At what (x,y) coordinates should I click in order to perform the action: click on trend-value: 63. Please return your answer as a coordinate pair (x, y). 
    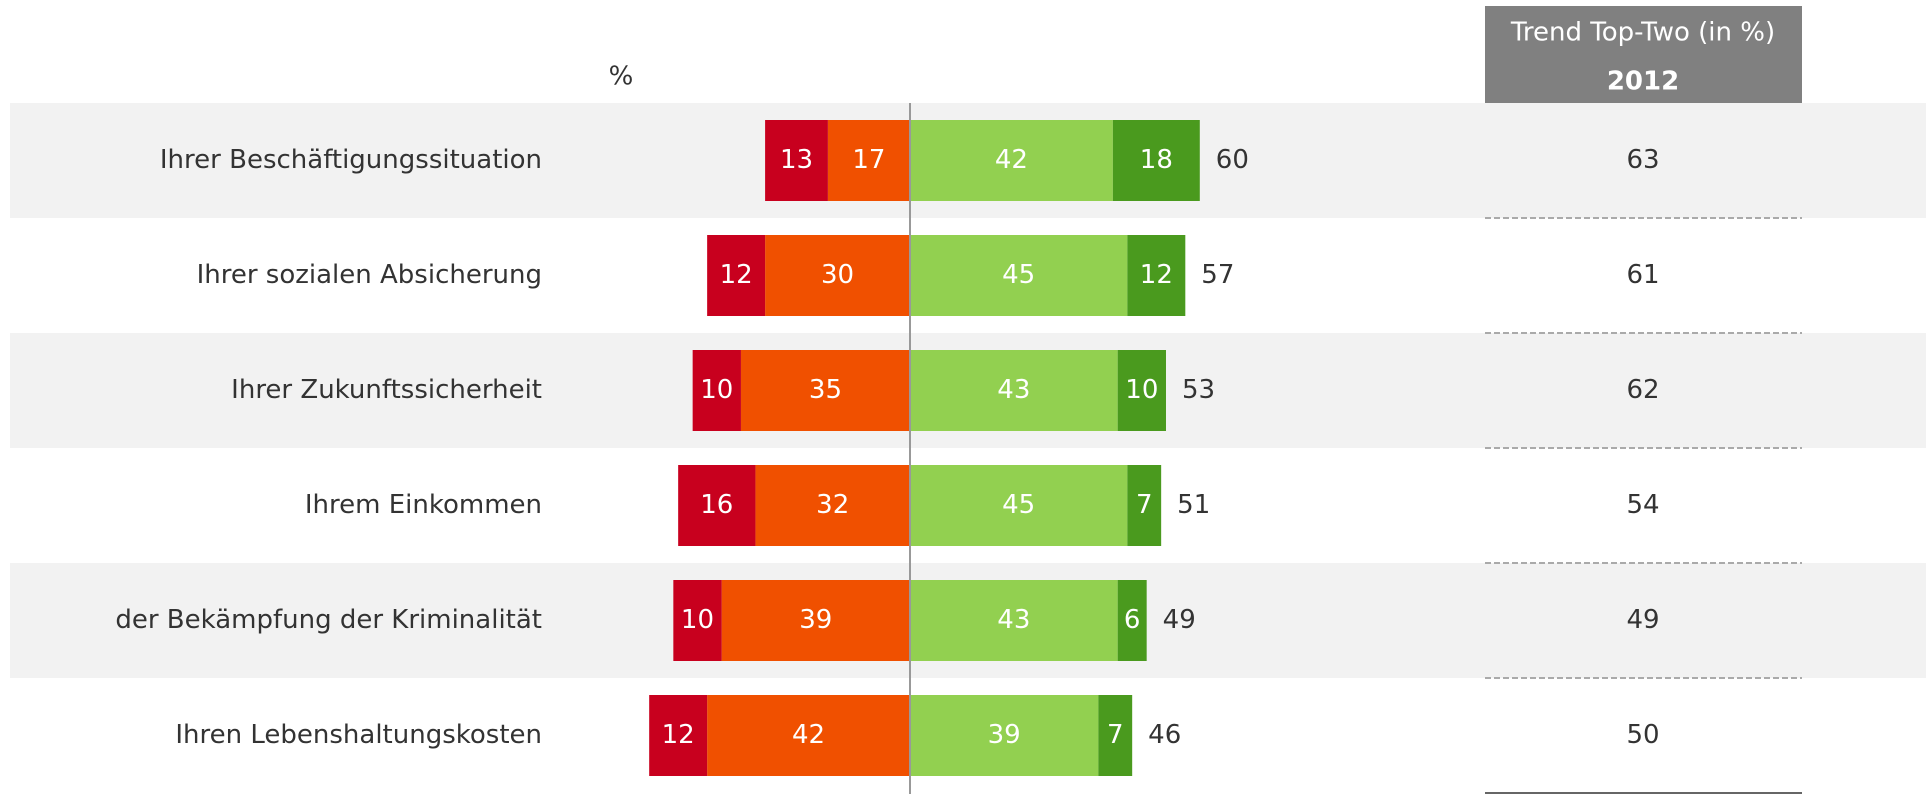
    Looking at the image, I should click on (1642, 160).